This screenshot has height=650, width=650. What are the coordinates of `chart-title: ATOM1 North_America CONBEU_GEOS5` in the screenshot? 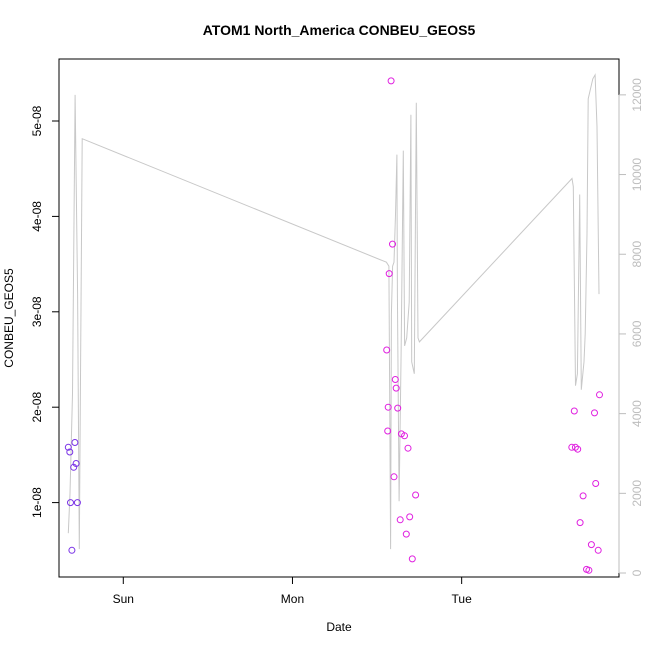 It's located at (339, 30).